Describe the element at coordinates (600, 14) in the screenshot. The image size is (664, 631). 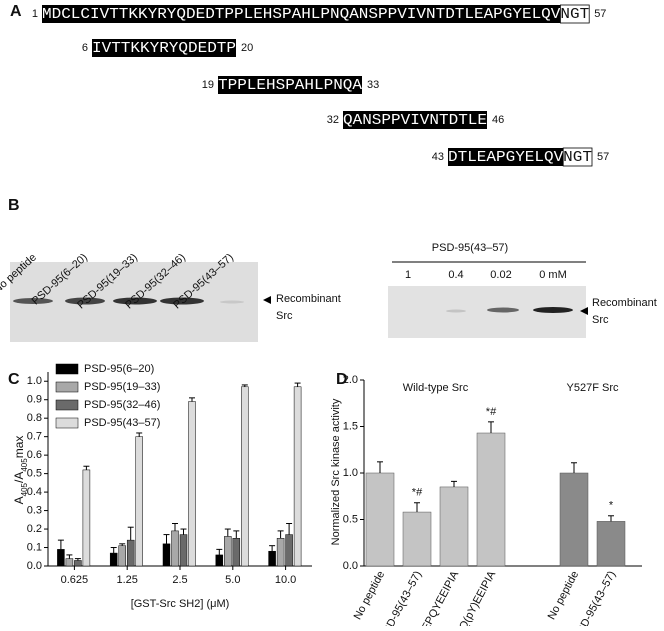
I see `residue-number: 57` at that location.